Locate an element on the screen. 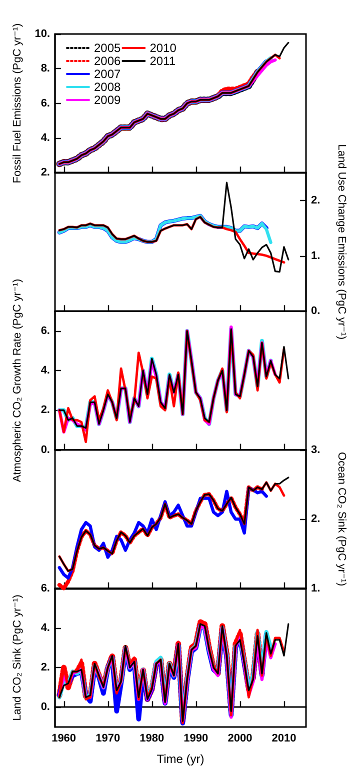  x-tick-label: 1990 is located at coordinates (196, 738).